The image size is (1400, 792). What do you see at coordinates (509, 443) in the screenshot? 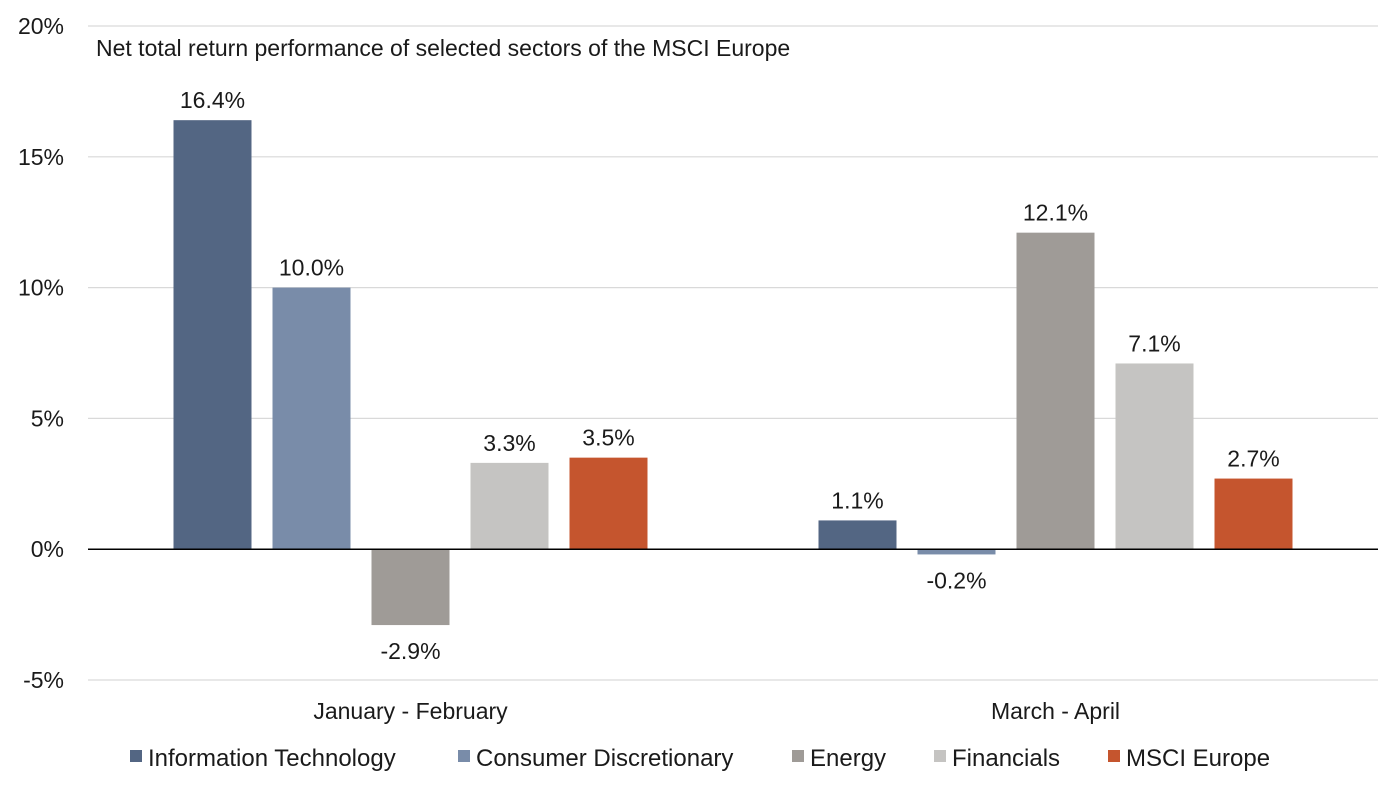
I see `data-label: 3.3%` at bounding box center [509, 443].